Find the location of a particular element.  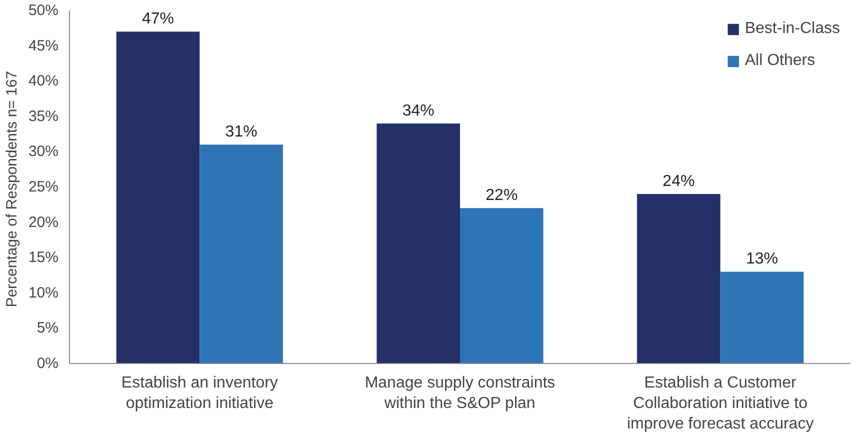

y-tick-label: 20% is located at coordinates (43, 222).